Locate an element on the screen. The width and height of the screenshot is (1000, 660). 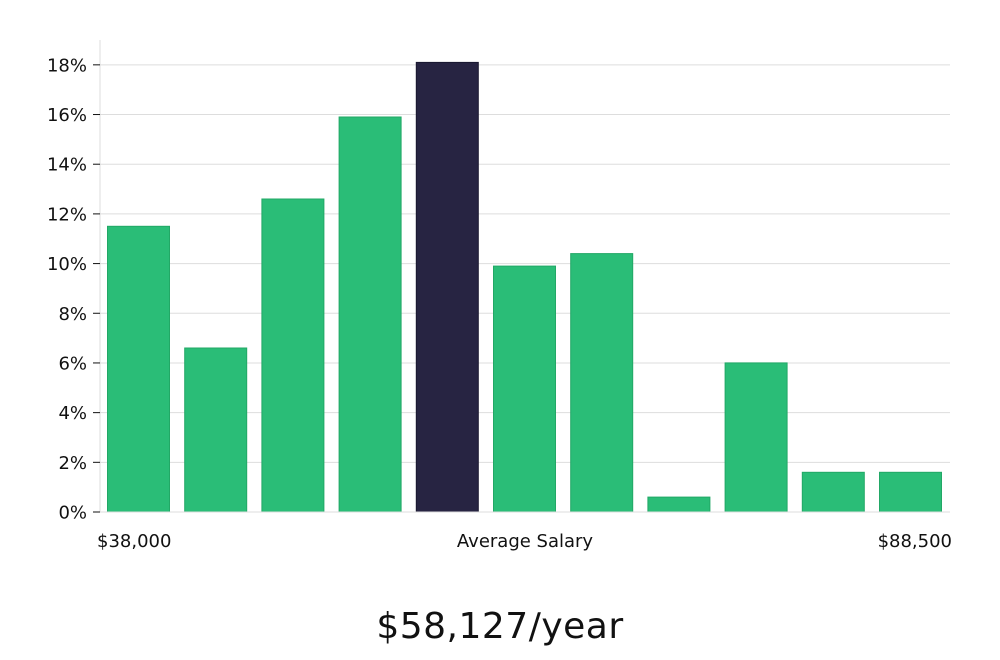
y-tick-label: 8% is located at coordinates (72, 314).